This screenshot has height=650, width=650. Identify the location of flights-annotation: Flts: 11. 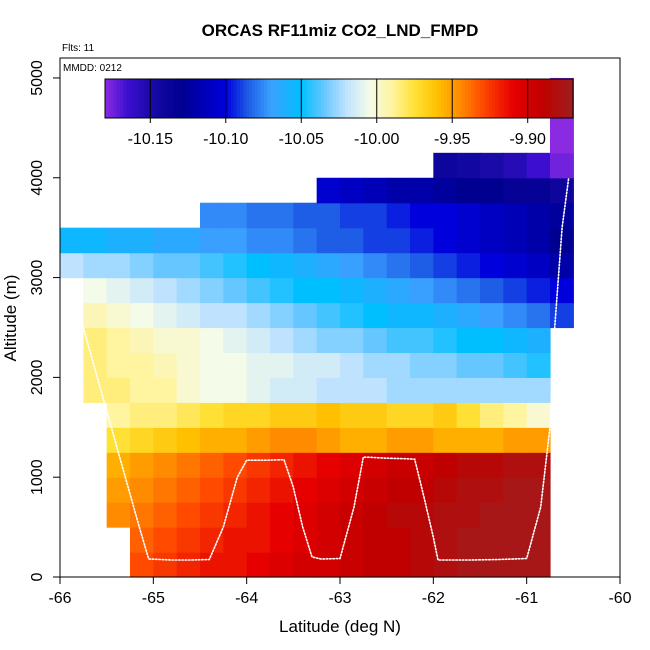
(78, 48).